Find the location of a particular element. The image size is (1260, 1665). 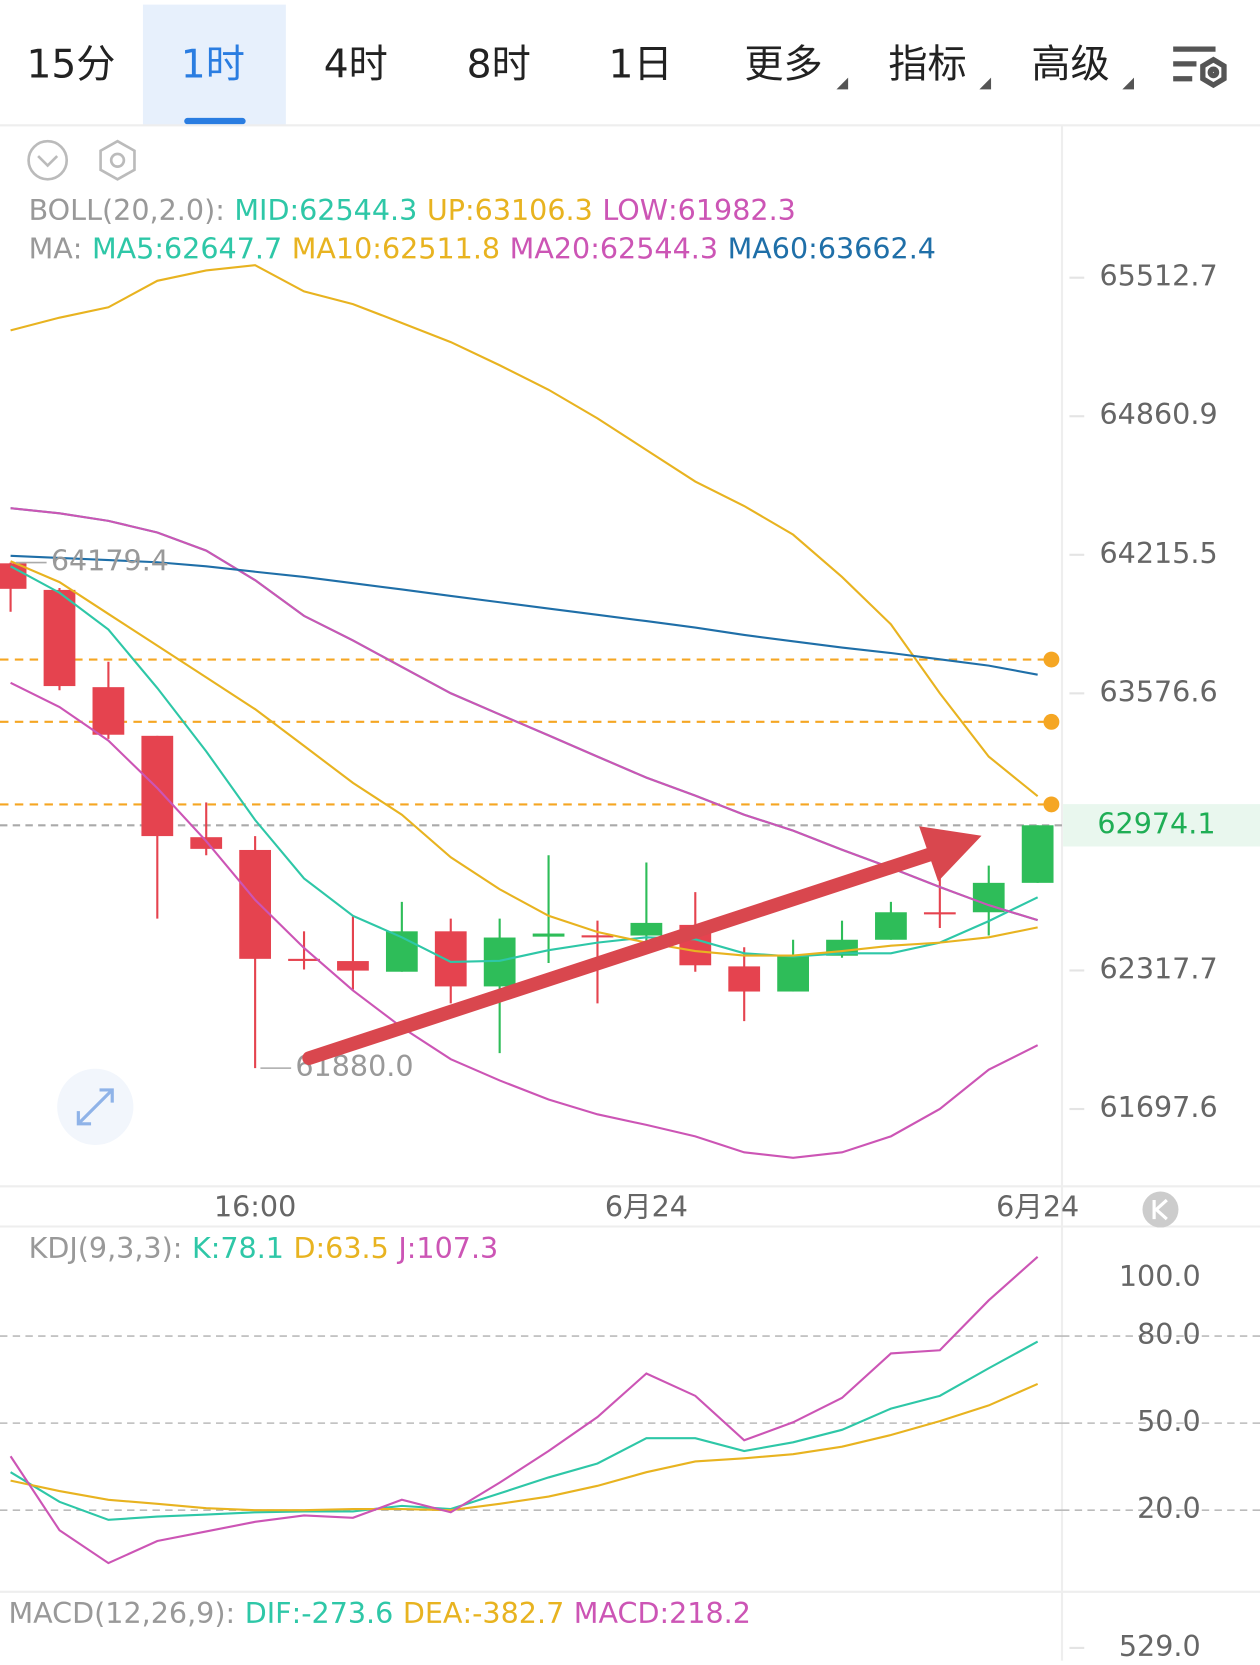

kdj-axis: 100.0 80.0 50.0 20.0 is located at coordinates (1161, 1392).